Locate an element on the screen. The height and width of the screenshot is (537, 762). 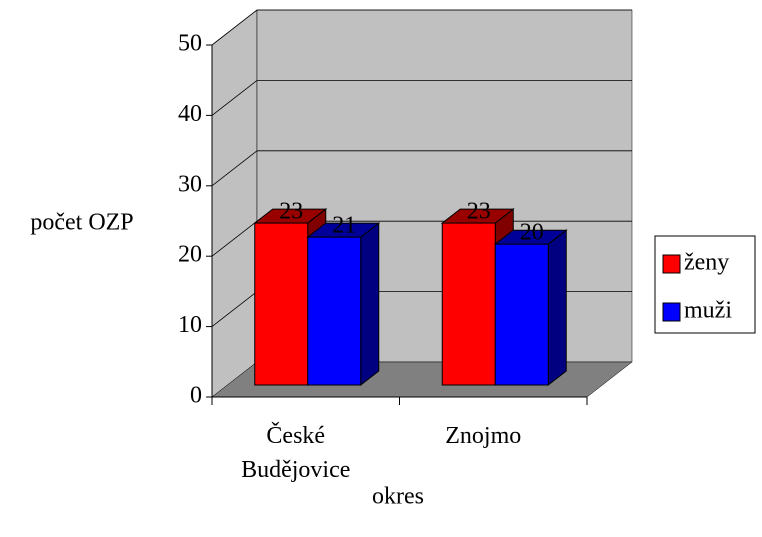
left-wall is located at coordinates (234, 203).